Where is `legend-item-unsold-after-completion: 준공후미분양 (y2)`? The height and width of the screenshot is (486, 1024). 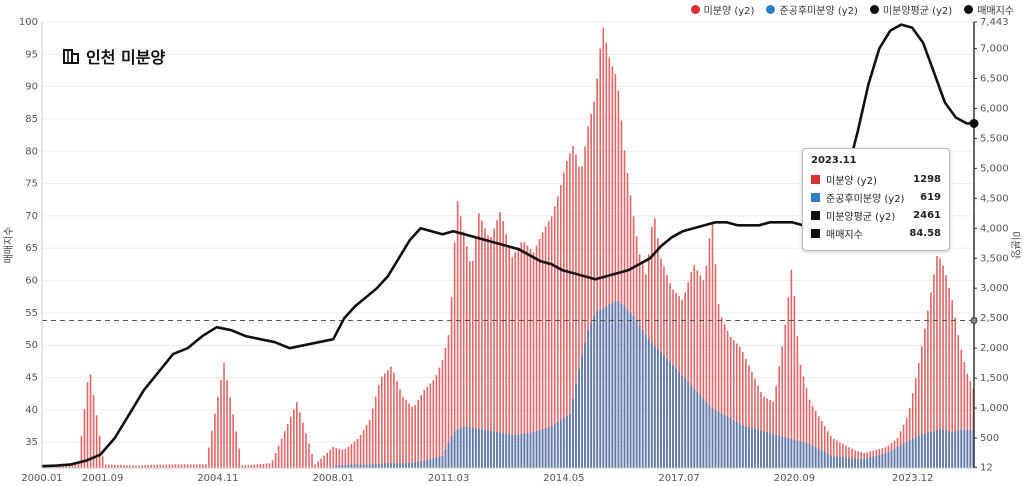 legend-item-unsold-after-completion: 준공후미분양 (y2) is located at coordinates (812, 9).